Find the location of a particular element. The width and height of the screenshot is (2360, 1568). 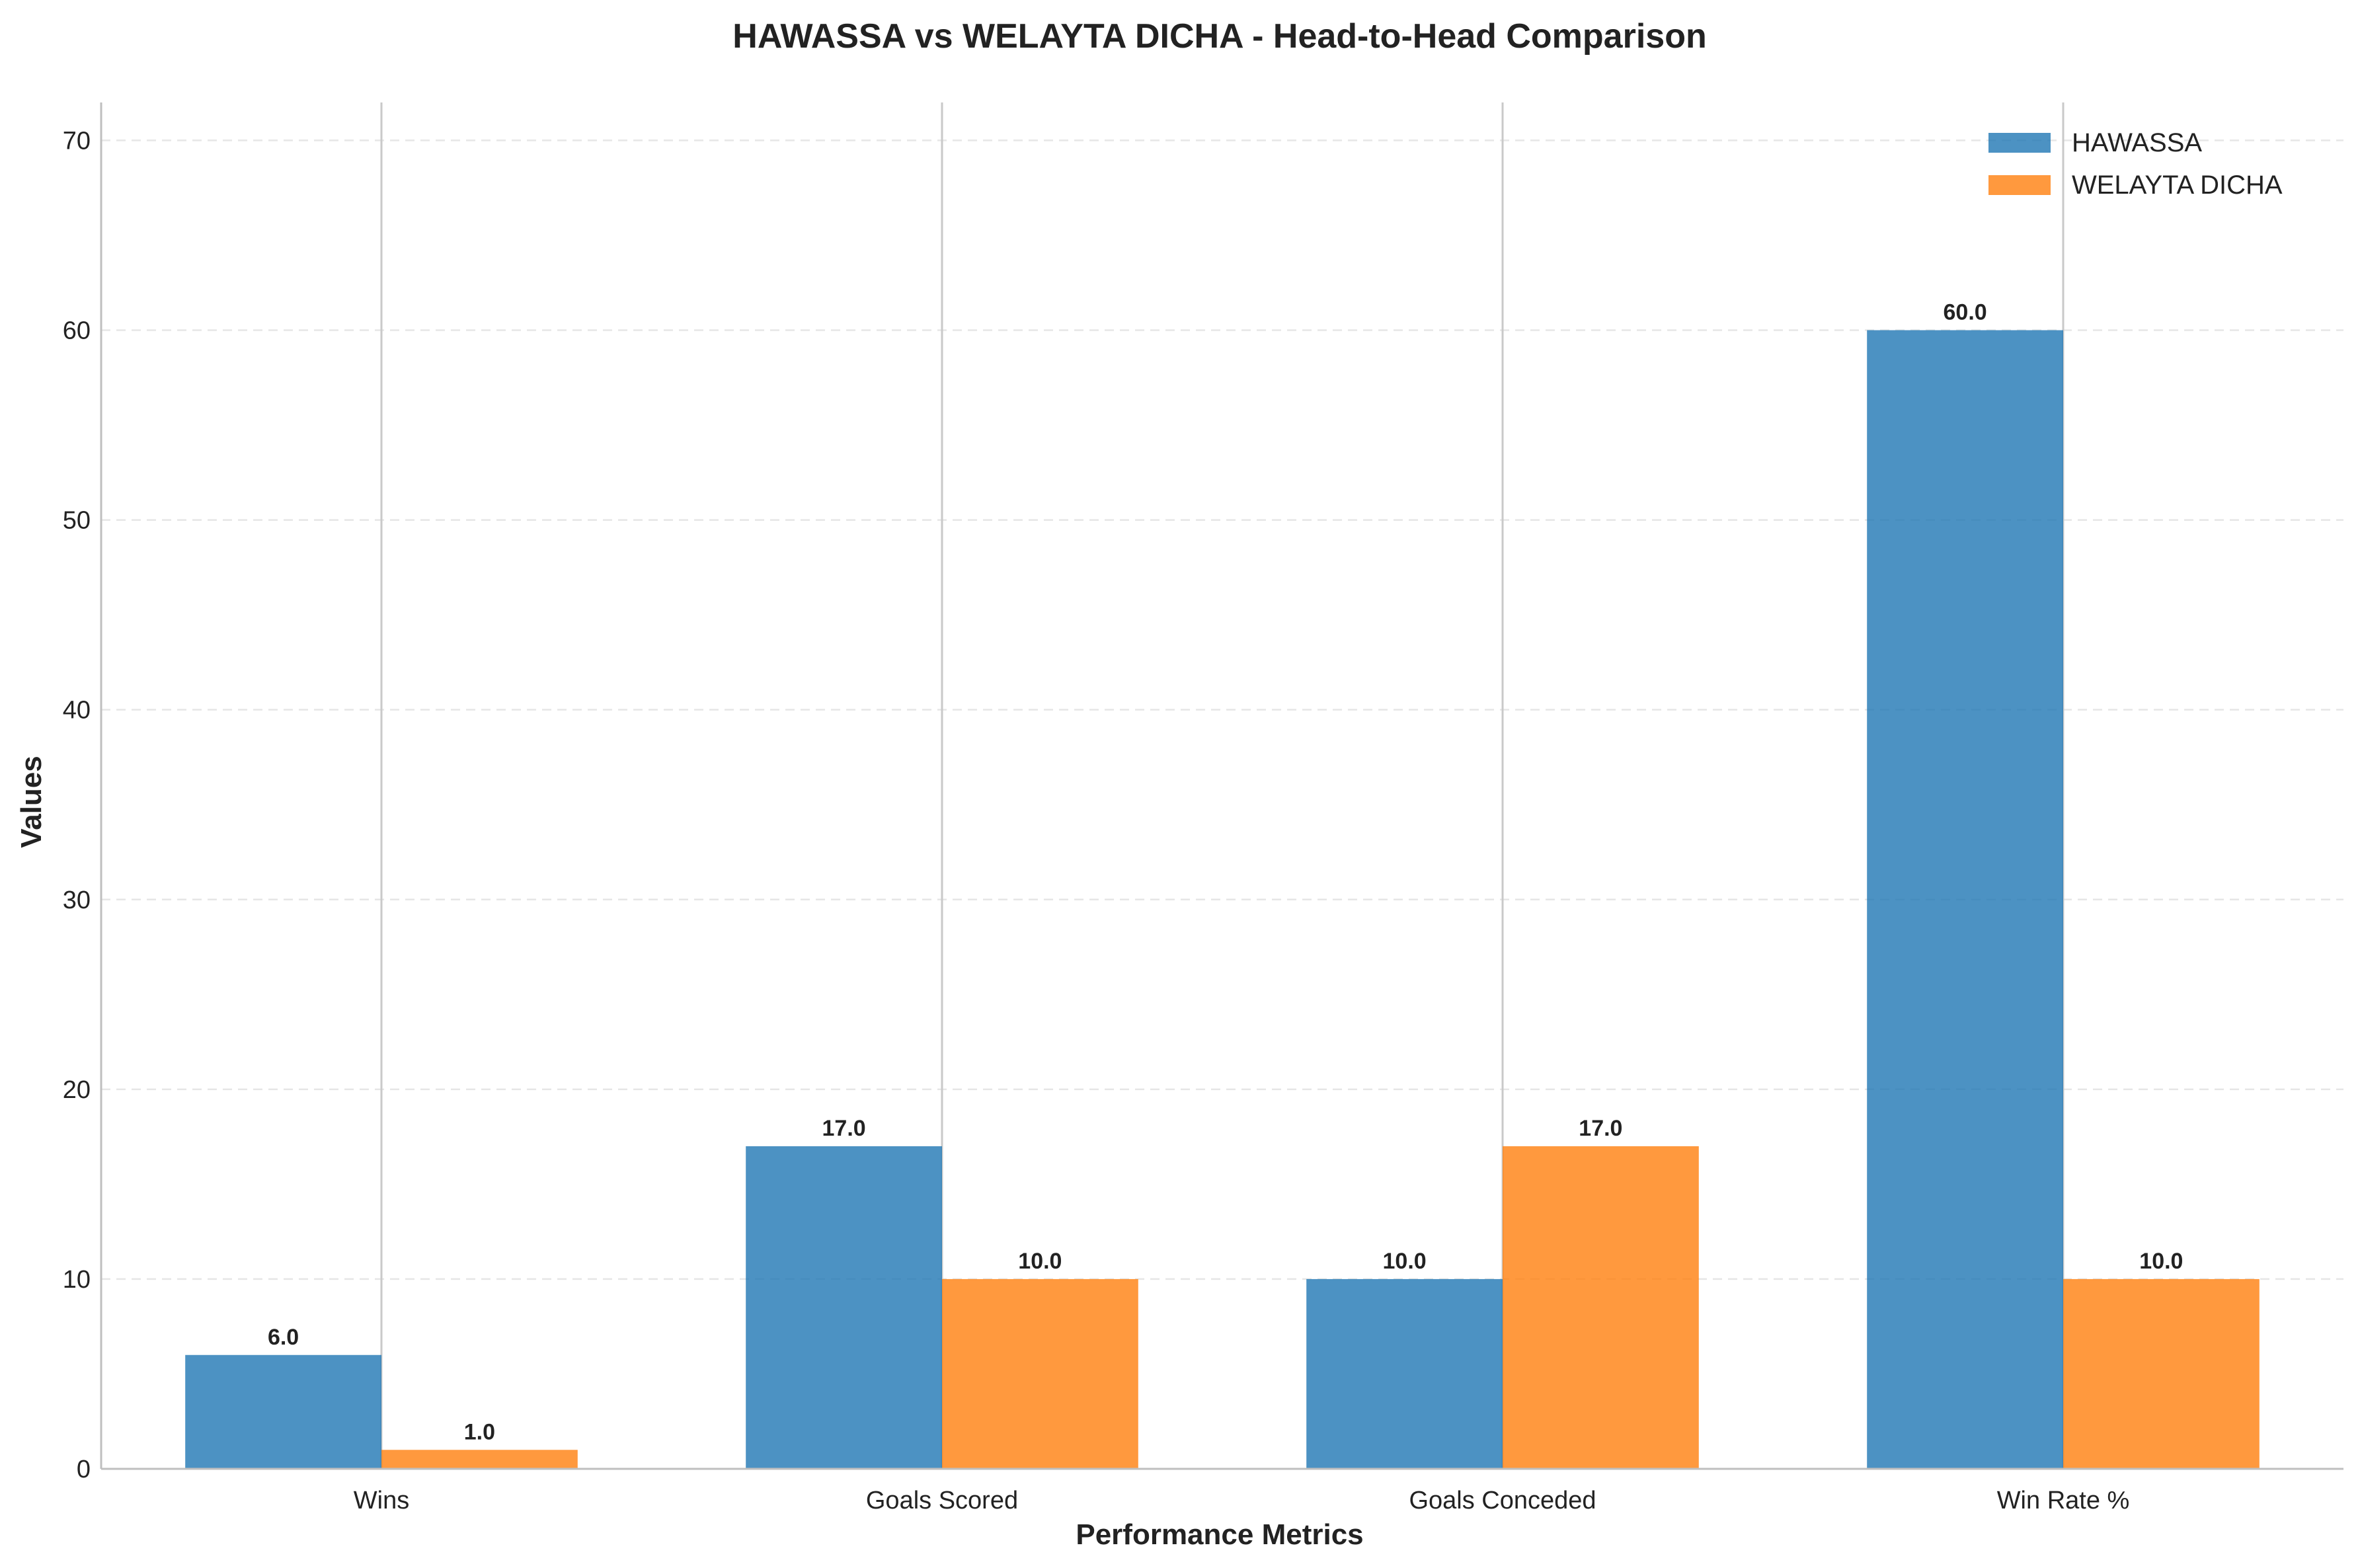

y-tick-labels: 0 10 20 30 40 50 60 70 is located at coordinates (77, 805).